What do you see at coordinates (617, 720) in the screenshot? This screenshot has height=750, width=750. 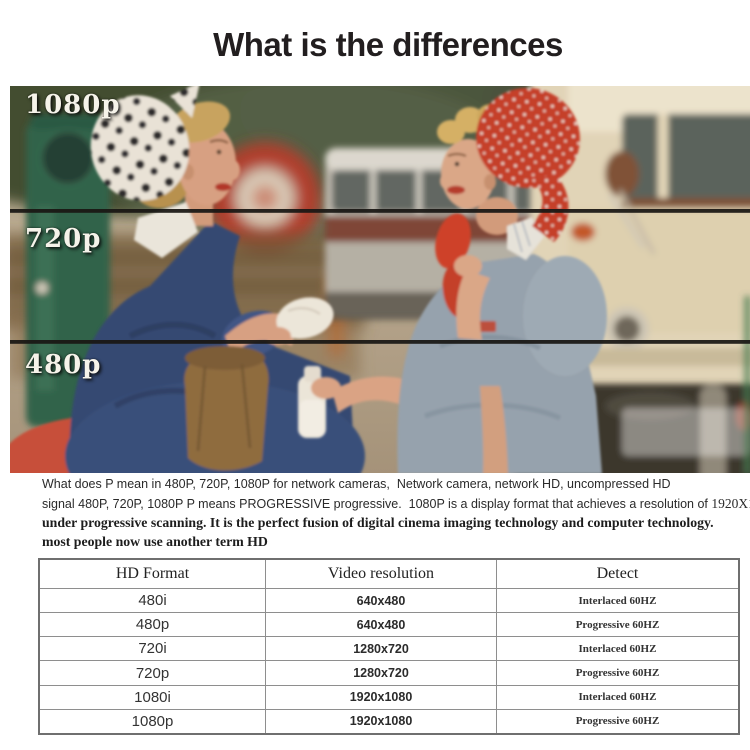 I see `cell-detect-1080p: Progressive 60HZ` at bounding box center [617, 720].